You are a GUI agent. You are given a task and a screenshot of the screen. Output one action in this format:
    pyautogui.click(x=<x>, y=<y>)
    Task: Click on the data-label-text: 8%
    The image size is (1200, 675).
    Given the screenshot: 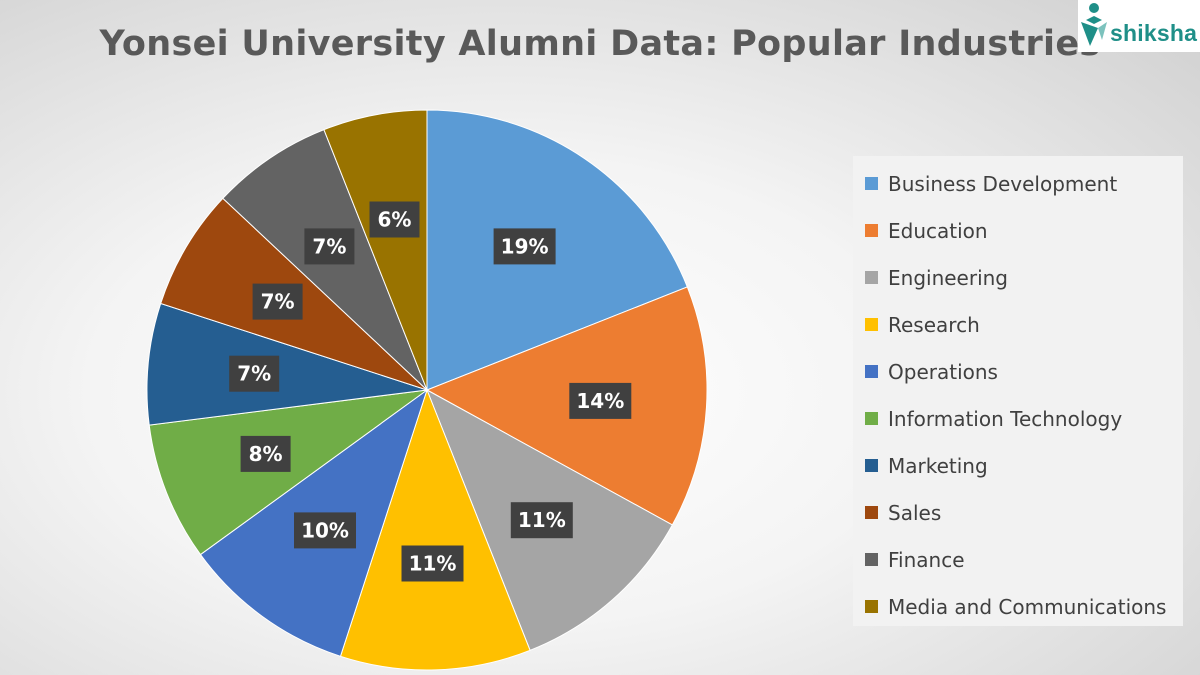 What is the action you would take?
    pyautogui.click(x=266, y=454)
    